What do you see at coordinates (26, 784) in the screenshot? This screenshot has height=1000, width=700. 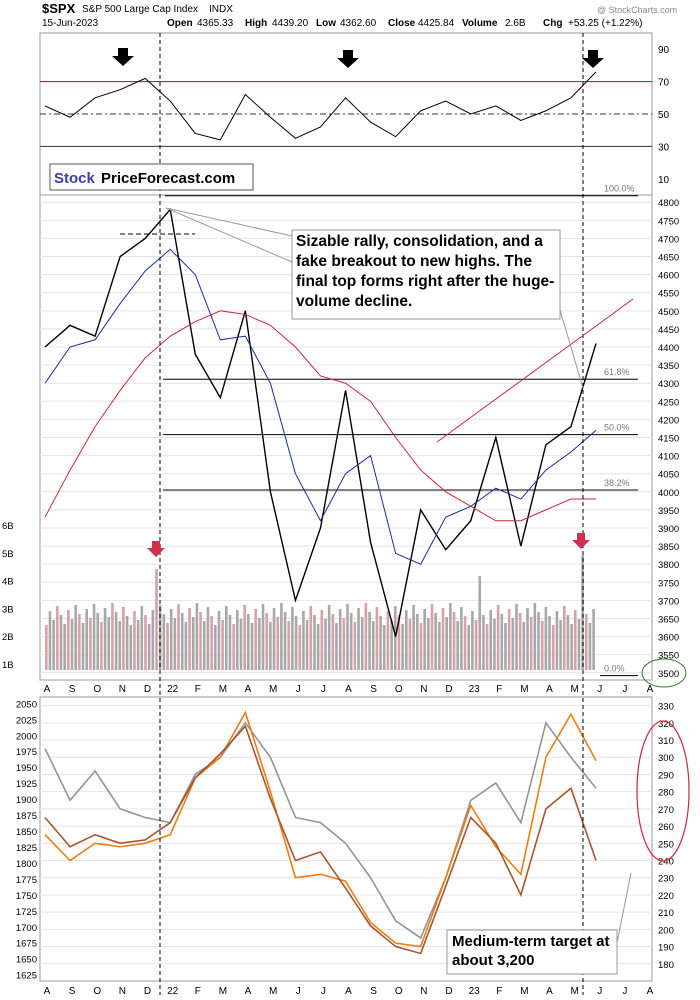 I see `comparison-left-tick: 1925` at bounding box center [26, 784].